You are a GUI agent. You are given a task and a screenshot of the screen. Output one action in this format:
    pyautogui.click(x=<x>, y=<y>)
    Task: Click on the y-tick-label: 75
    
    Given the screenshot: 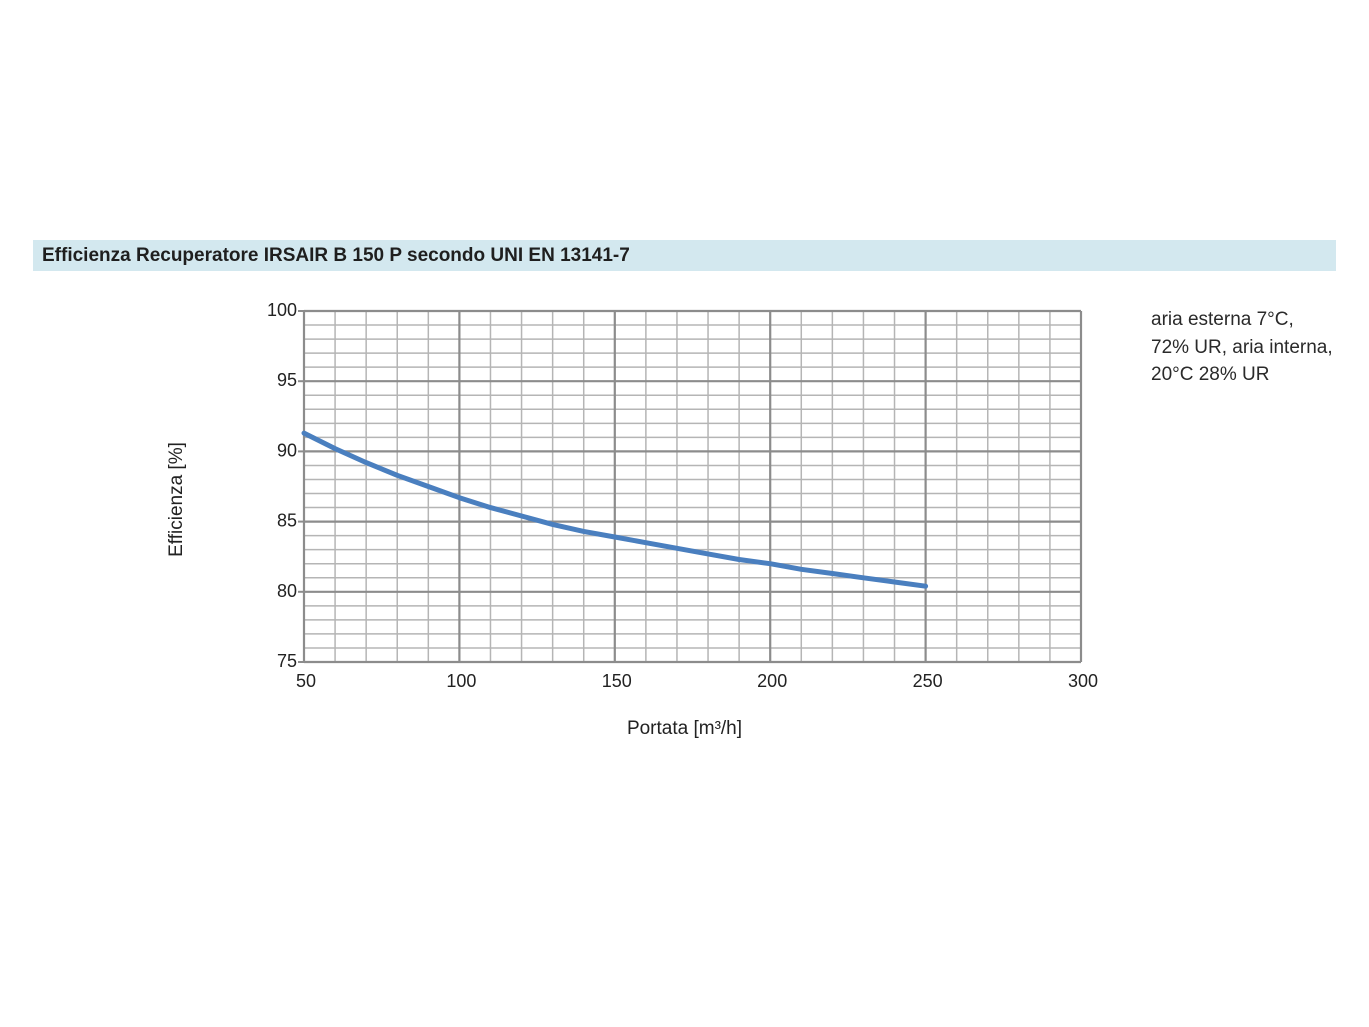 What is the action you would take?
    pyautogui.click(x=287, y=661)
    